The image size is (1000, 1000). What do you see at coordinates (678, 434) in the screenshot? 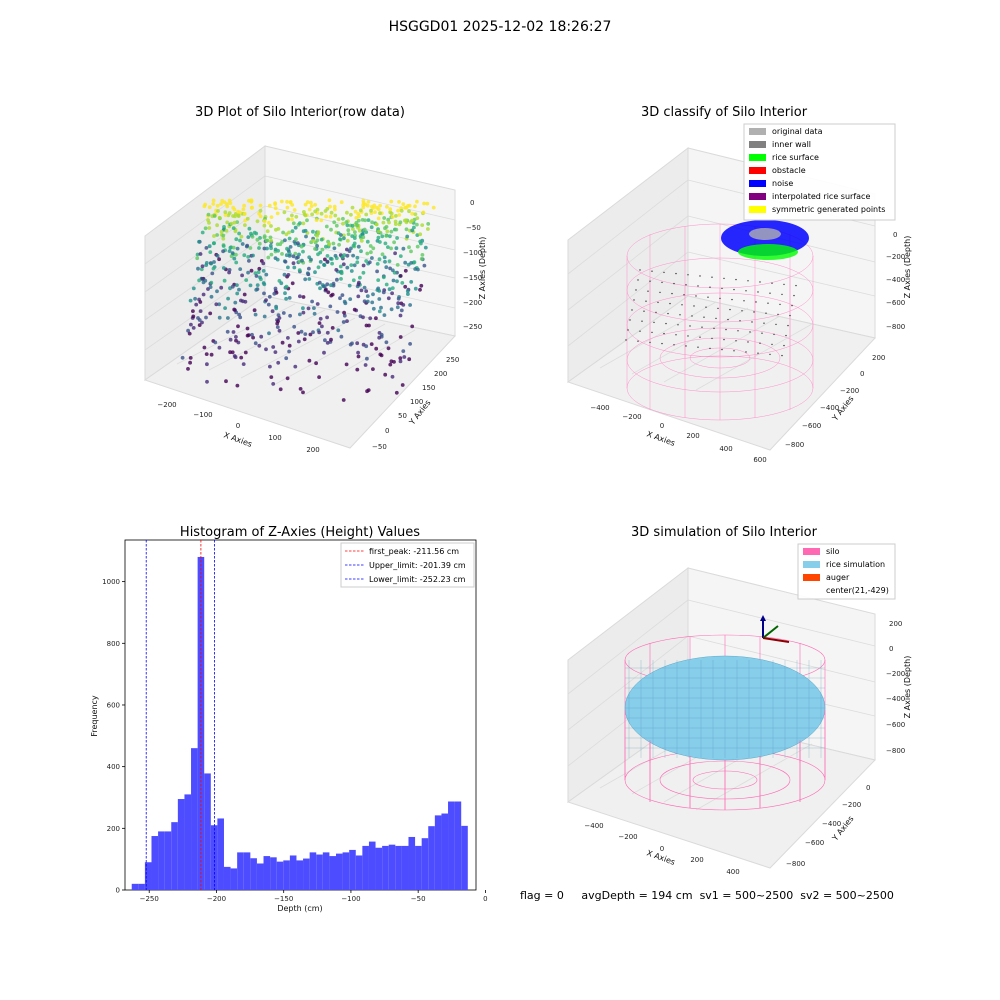
I see `classify-x-ticks: −400 −200 0 200 400 600` at bounding box center [678, 434].